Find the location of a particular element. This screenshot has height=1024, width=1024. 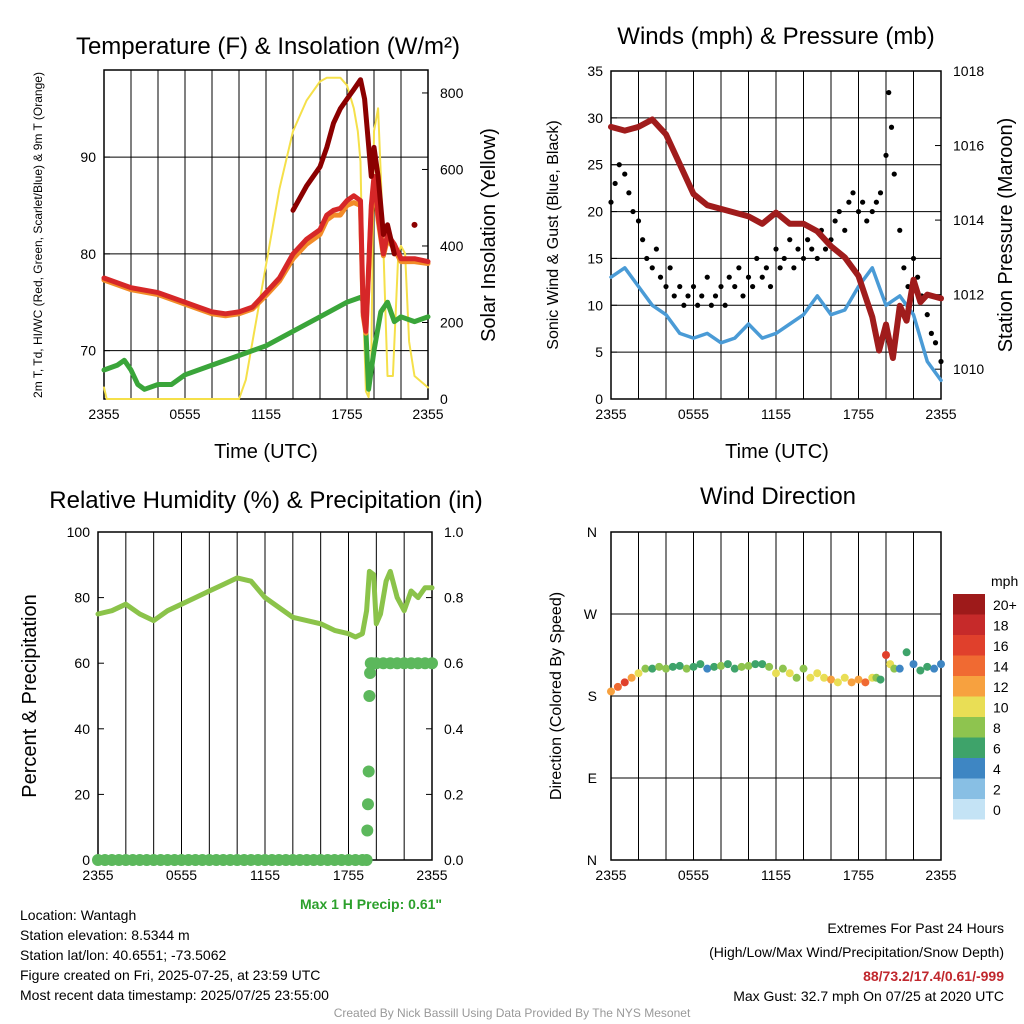

legend-label: 14 is located at coordinates (1001, 667).